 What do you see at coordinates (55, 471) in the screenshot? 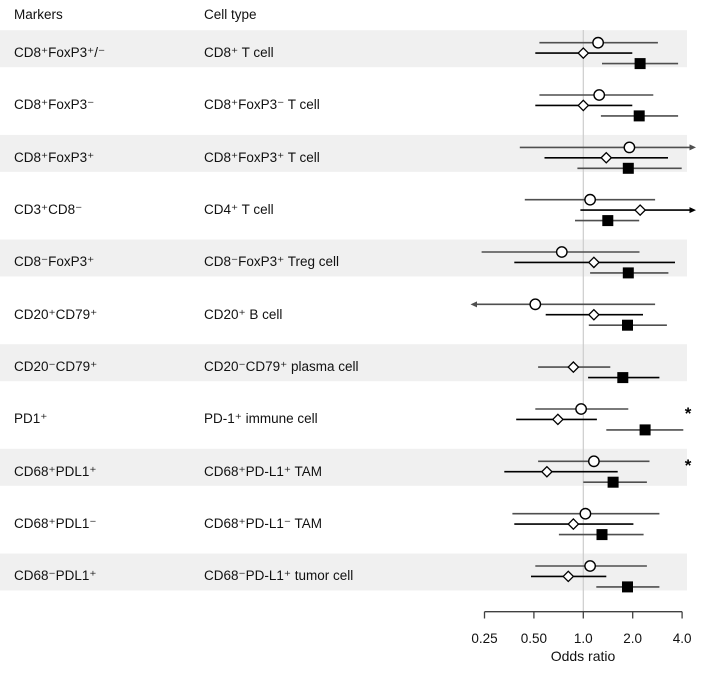
I see `marker-label: CD68⁺PDL1⁺` at bounding box center [55, 471].